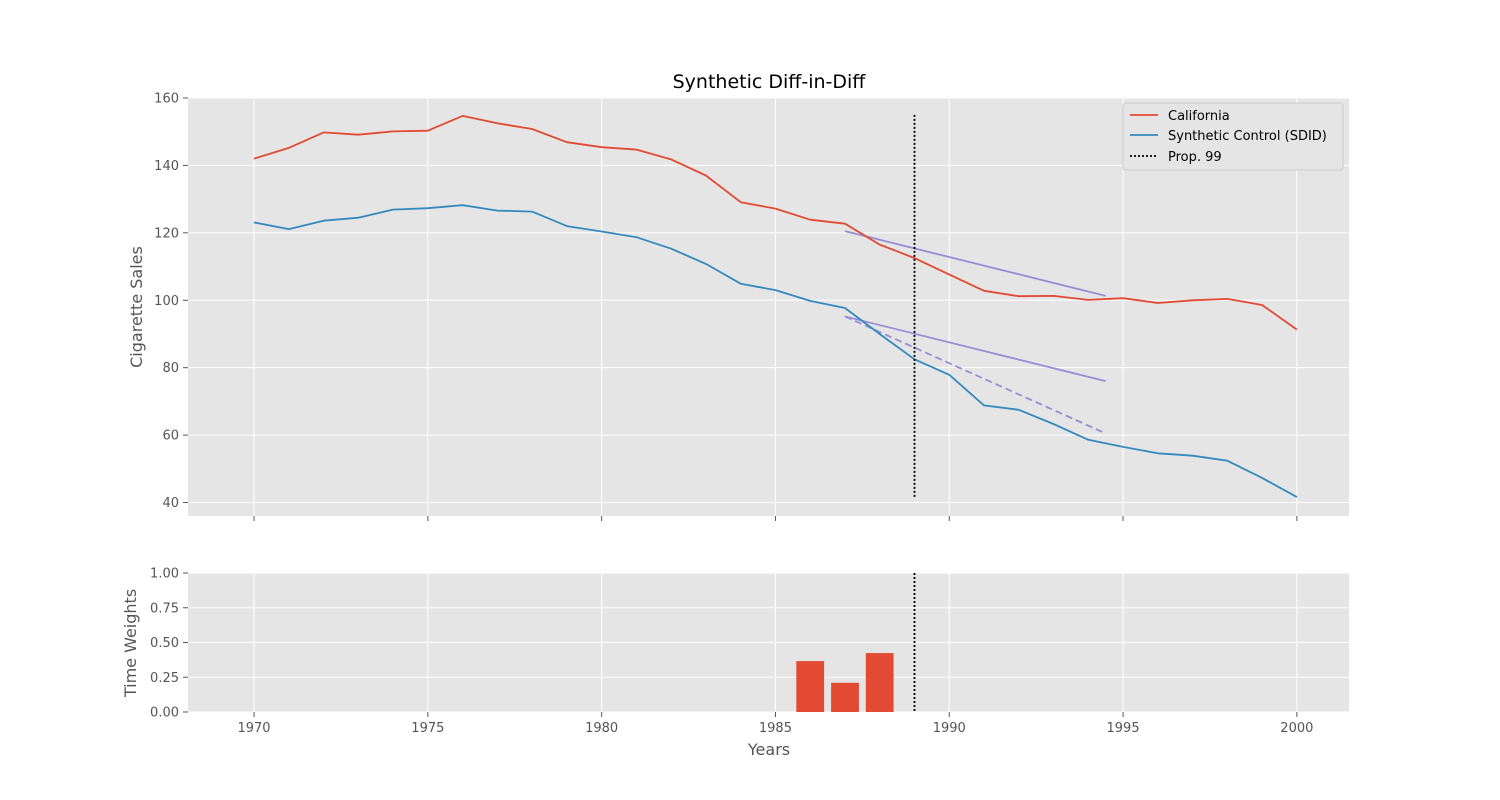 The height and width of the screenshot is (800, 1500). Describe the element at coordinates (768, 642) in the screenshot. I see `time-weights-panel-grid` at that location.